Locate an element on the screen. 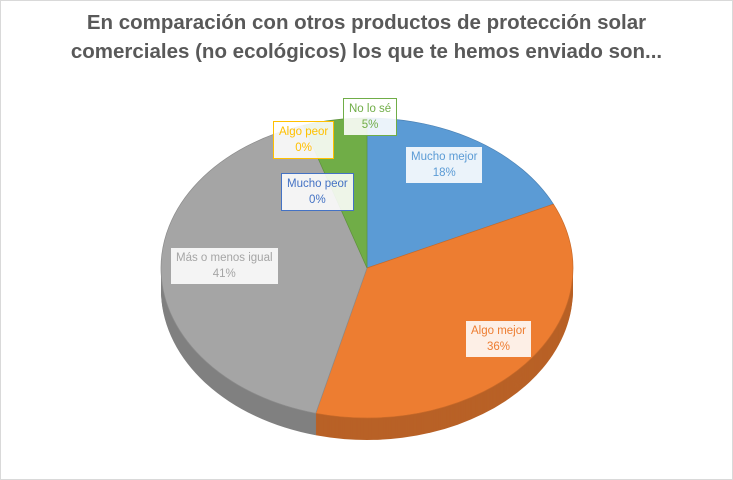  label-algo-mejor: Algo mejor 36% is located at coordinates (498, 339).